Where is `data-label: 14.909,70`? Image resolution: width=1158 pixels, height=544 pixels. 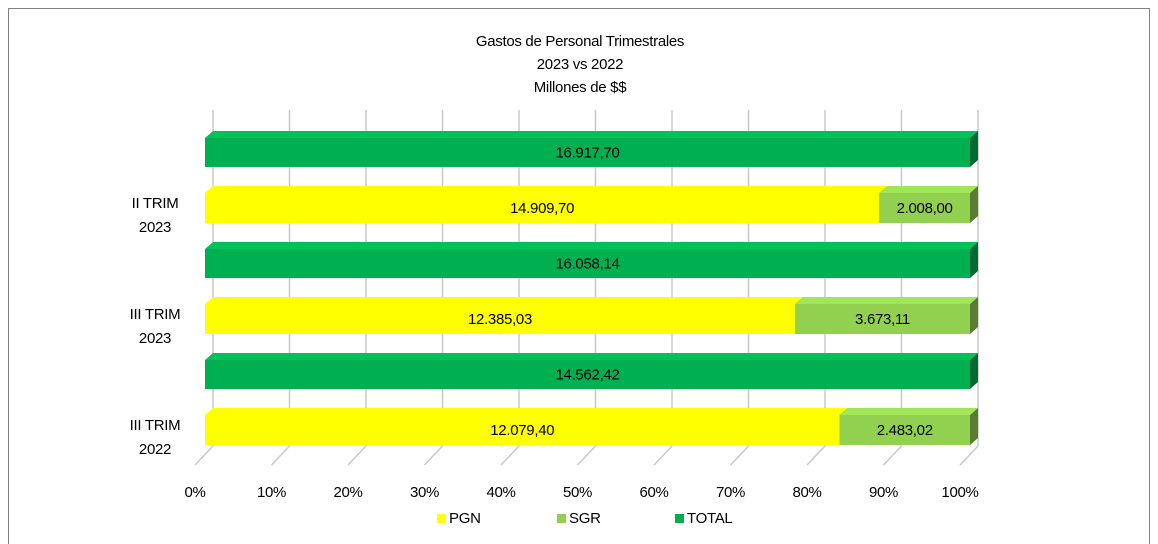
data-label: 14.909,70 is located at coordinates (542, 208).